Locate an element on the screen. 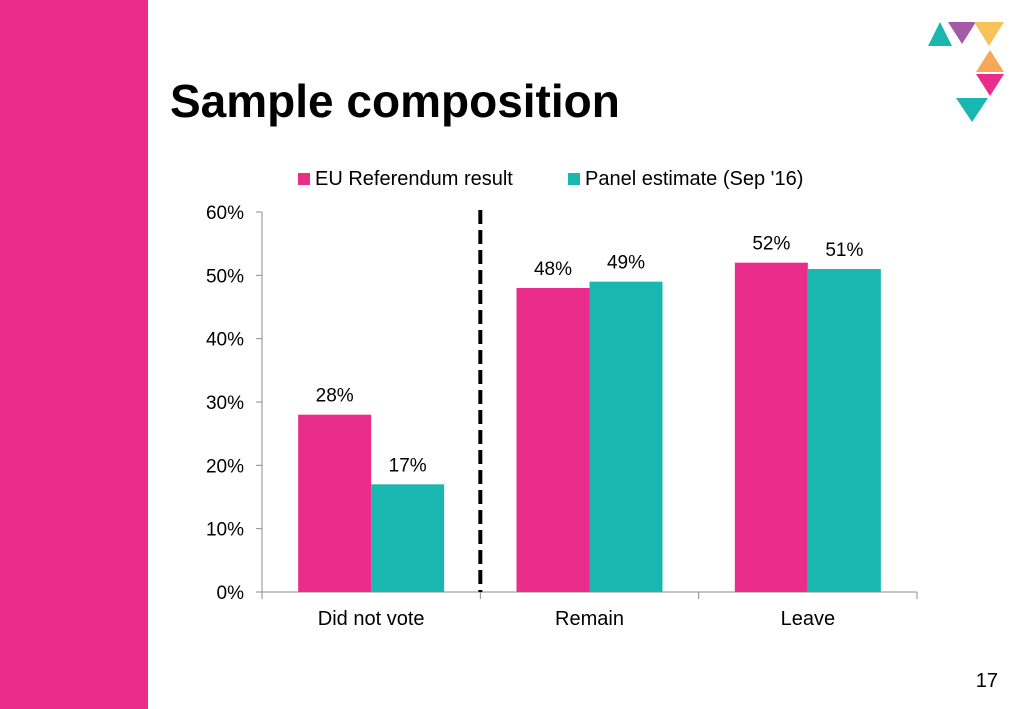 The height and width of the screenshot is (709, 1024). bar-referendum-leave is located at coordinates (771, 427).